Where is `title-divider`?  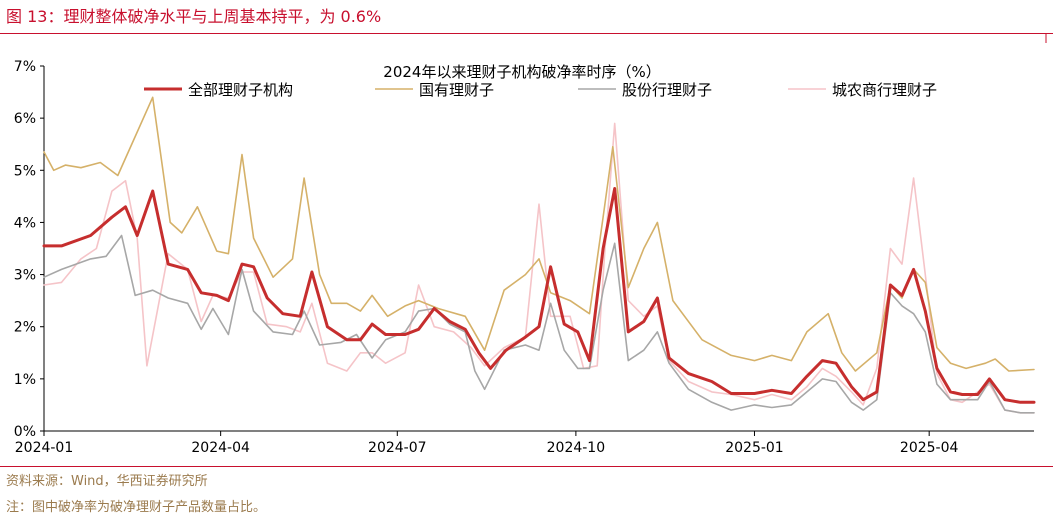 title-divider is located at coordinates (526, 33).